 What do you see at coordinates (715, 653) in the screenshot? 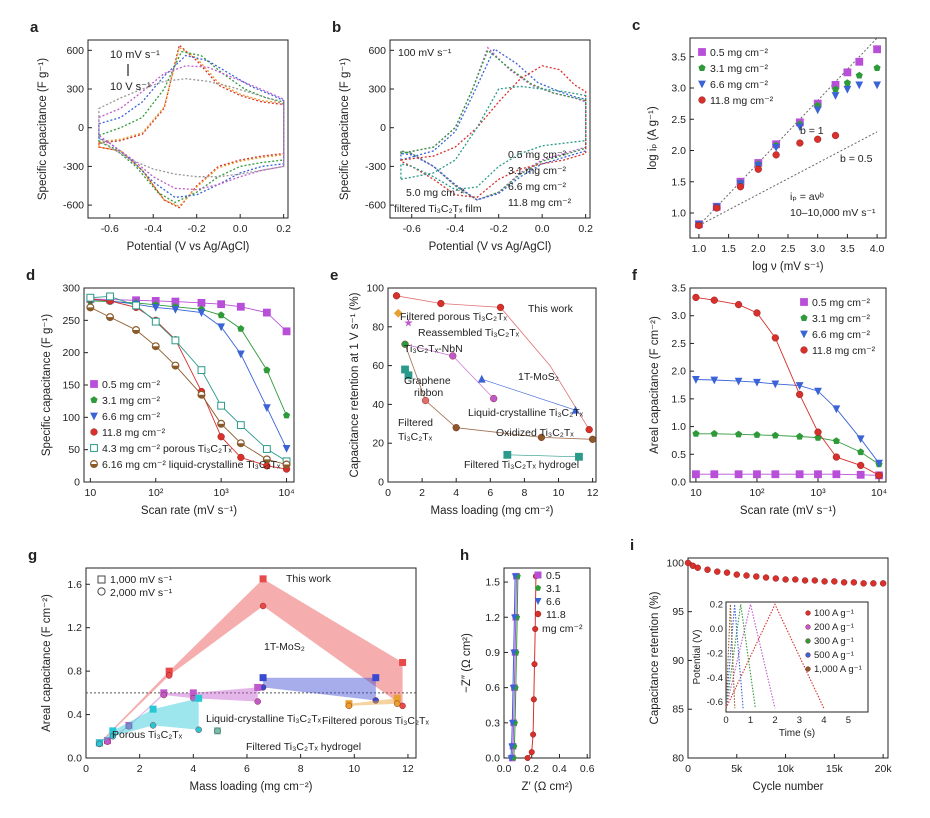
I see `y-tick-label: -0.2` at bounding box center [715, 653].